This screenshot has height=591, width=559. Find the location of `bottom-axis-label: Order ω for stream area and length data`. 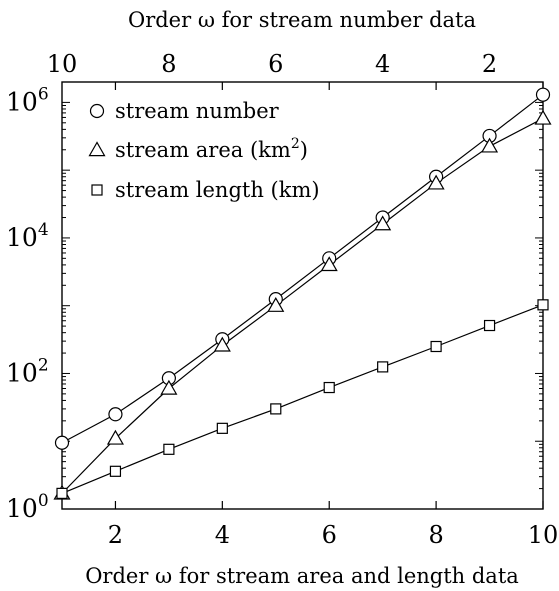

bottom-axis-label: Order ω for stream area and length data is located at coordinates (302, 576).